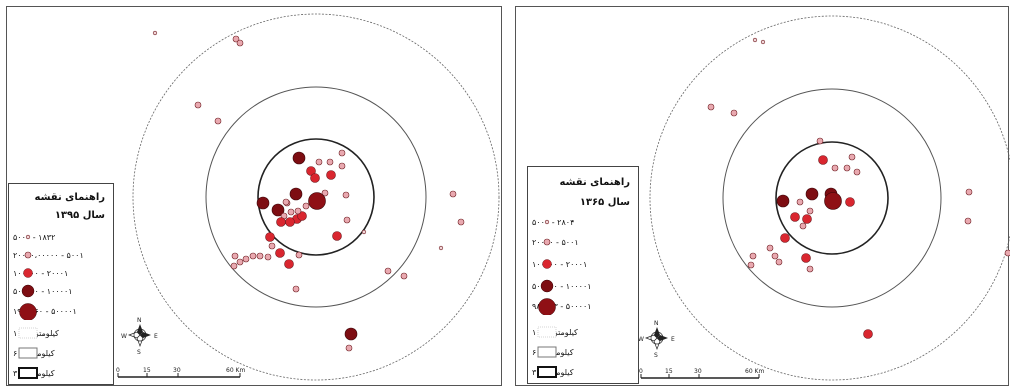 The height and width of the screenshot is (388, 1010). I want to click on legend-class-2: ۵۰۰۱ - ۲۰۰۰۰،۰۰۰۰۰, so click(61, 255).